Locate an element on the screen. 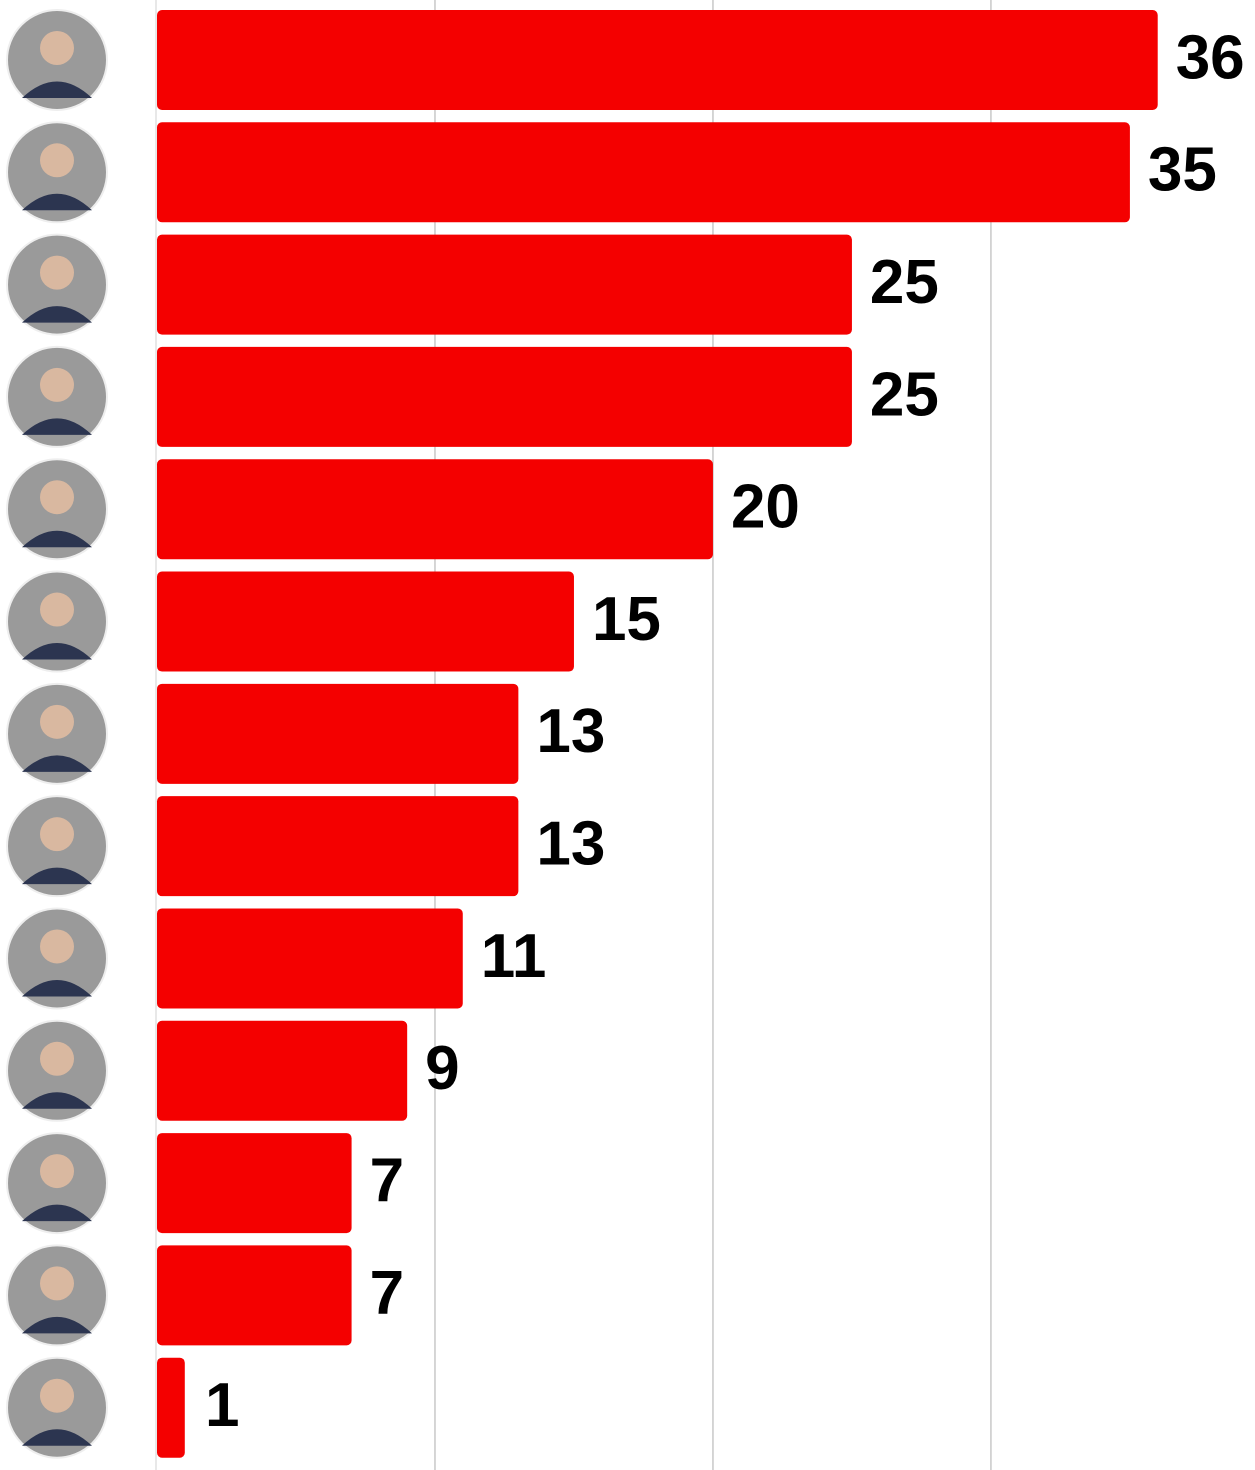 The image size is (1255, 1470). value-label: 35 is located at coordinates (1182, 170).